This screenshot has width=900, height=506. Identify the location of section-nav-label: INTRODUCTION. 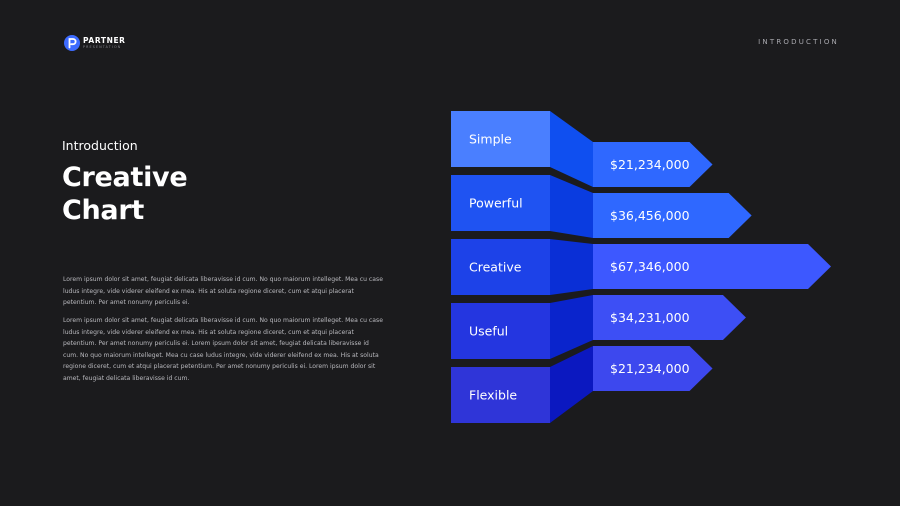
(798, 42).